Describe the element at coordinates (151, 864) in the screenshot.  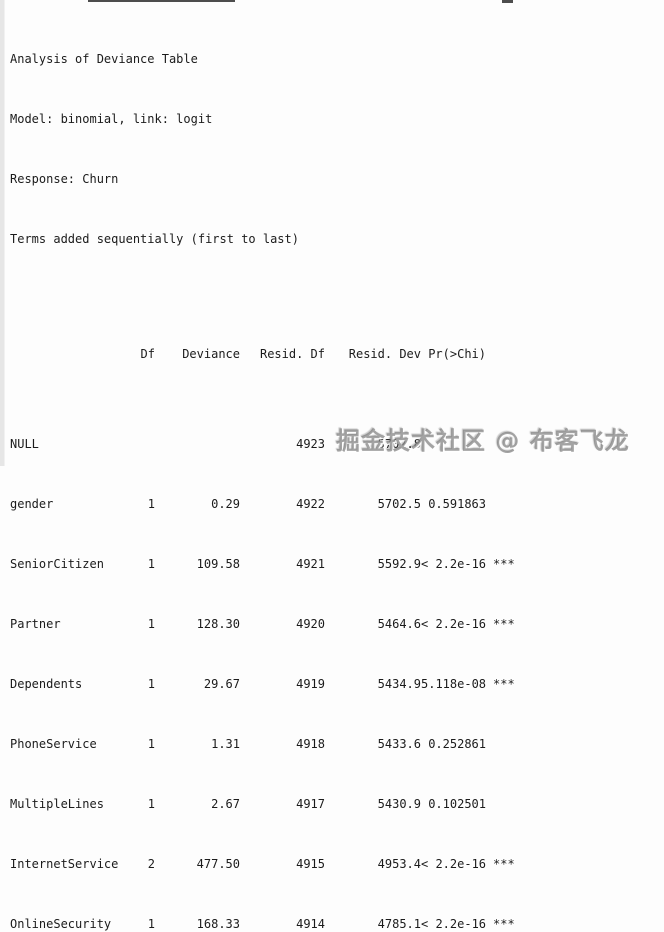
I see `df-cell: 2` at that location.